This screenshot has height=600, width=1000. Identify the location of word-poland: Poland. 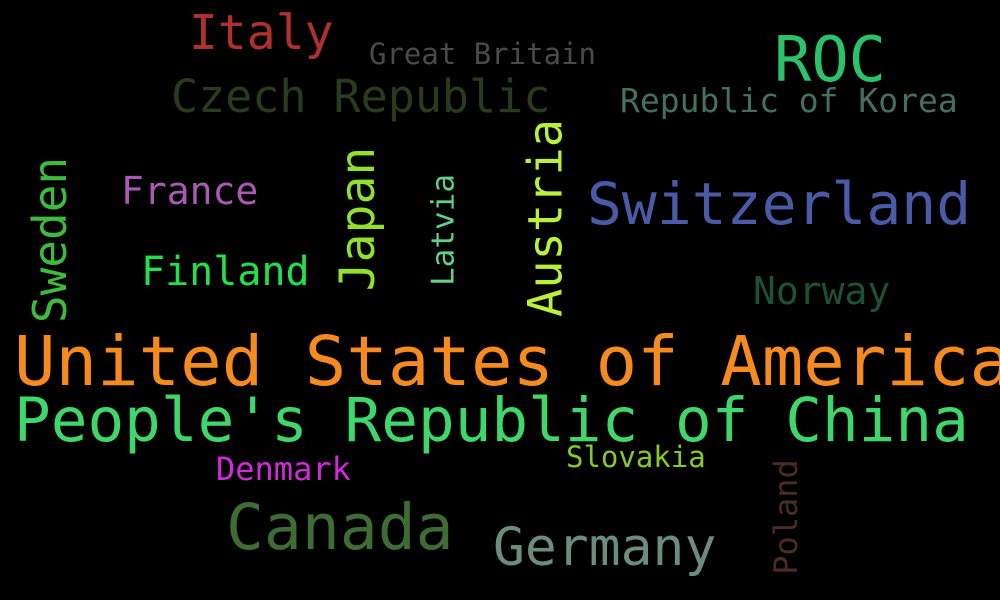
(786, 517).